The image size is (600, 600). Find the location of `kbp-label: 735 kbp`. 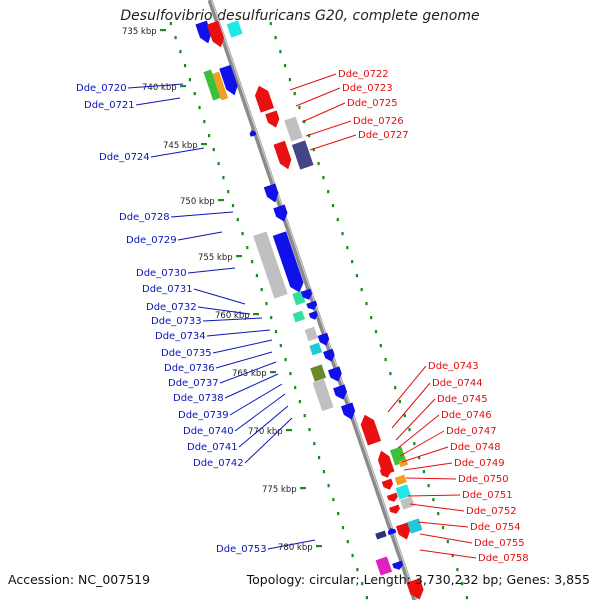

kbp-label: 735 kbp is located at coordinates (139, 32).